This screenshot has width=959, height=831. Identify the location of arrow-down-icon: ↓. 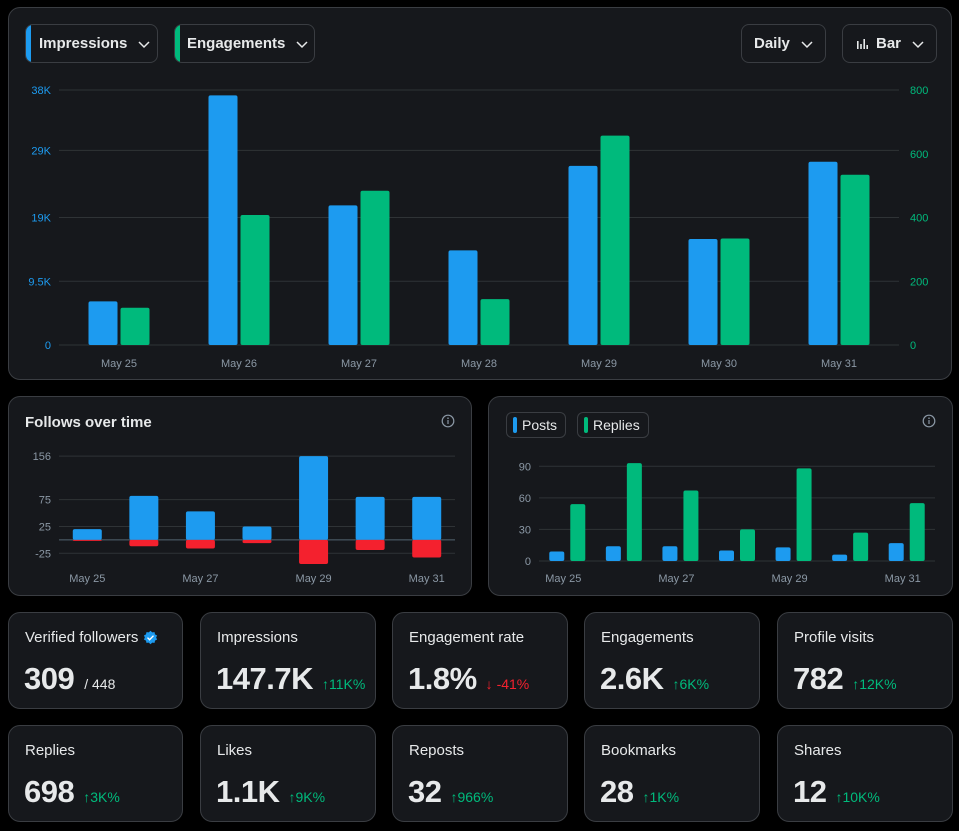
(489, 684).